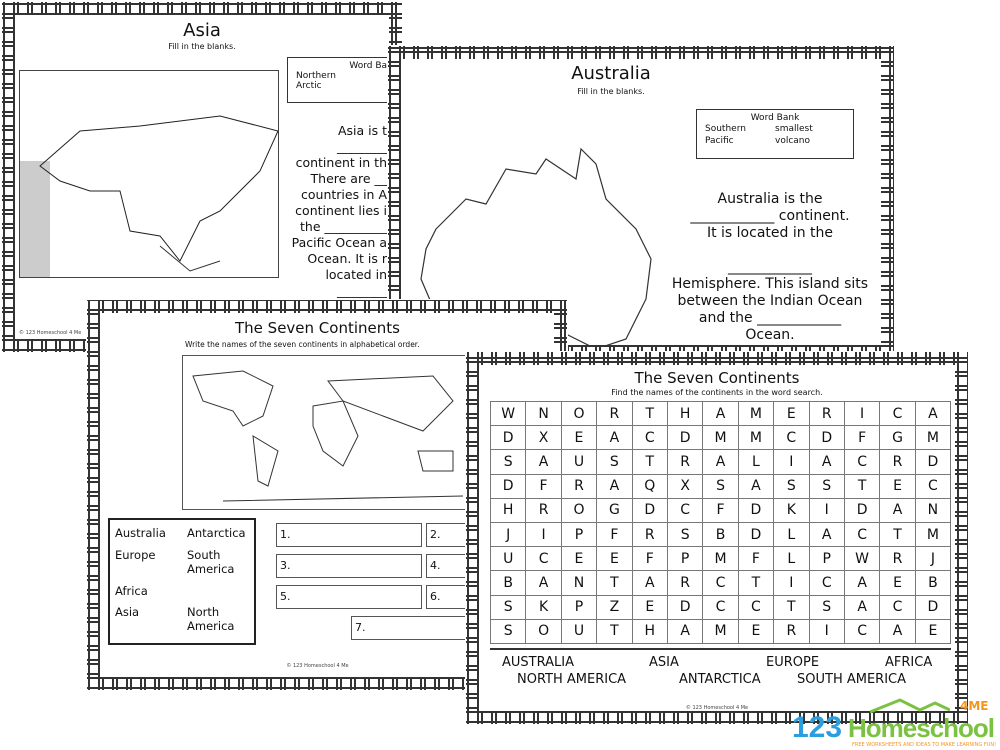  What do you see at coordinates (614, 607) in the screenshot?
I see `grid-letter: Z` at bounding box center [614, 607].